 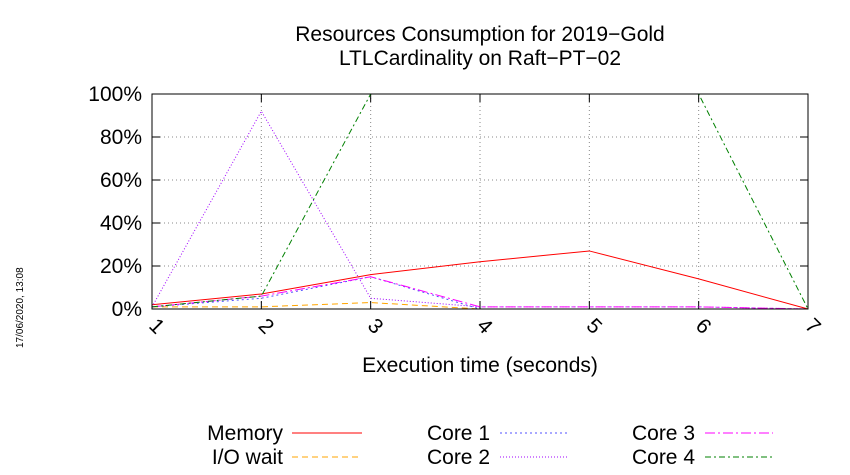 I want to click on chart-title-line-2: LTLCardinality on Raft−PT−02, so click(x=480, y=58).